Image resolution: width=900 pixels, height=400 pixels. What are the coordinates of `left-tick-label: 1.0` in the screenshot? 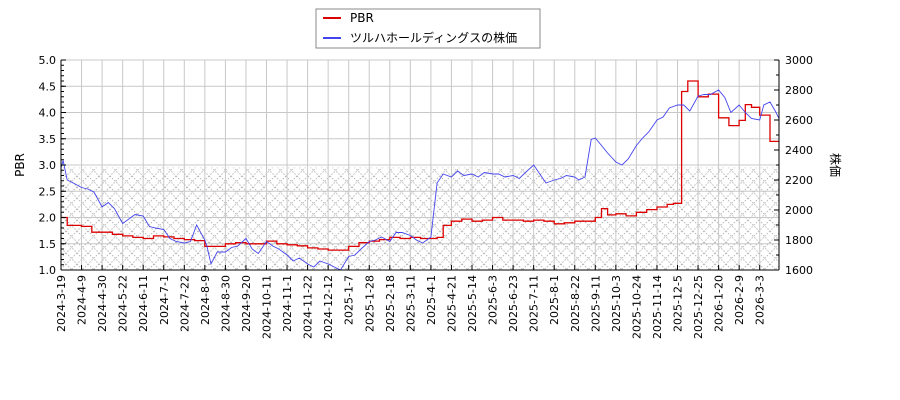 It's located at (48, 270).